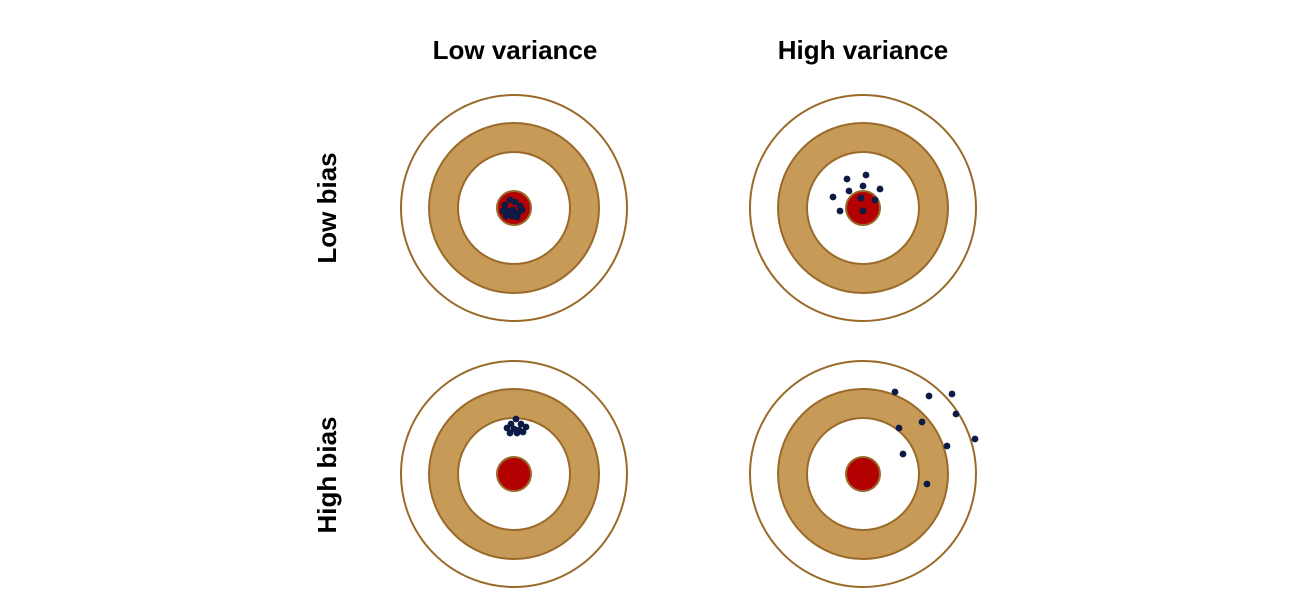 This screenshot has width=1296, height=610. I want to click on row-header-high-bias: High bias, so click(327, 474).